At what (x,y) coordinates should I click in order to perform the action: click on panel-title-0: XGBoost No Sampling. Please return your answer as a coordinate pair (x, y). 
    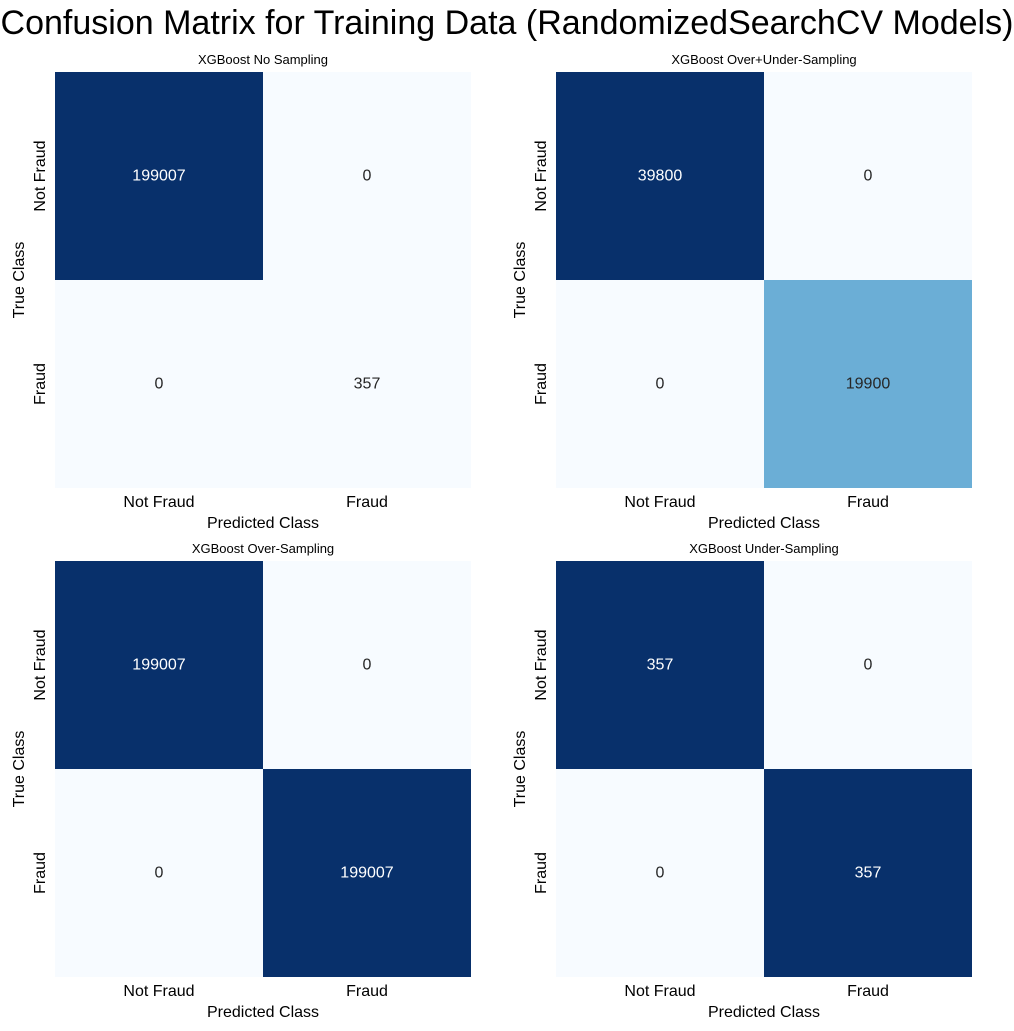
    Looking at the image, I should click on (263, 59).